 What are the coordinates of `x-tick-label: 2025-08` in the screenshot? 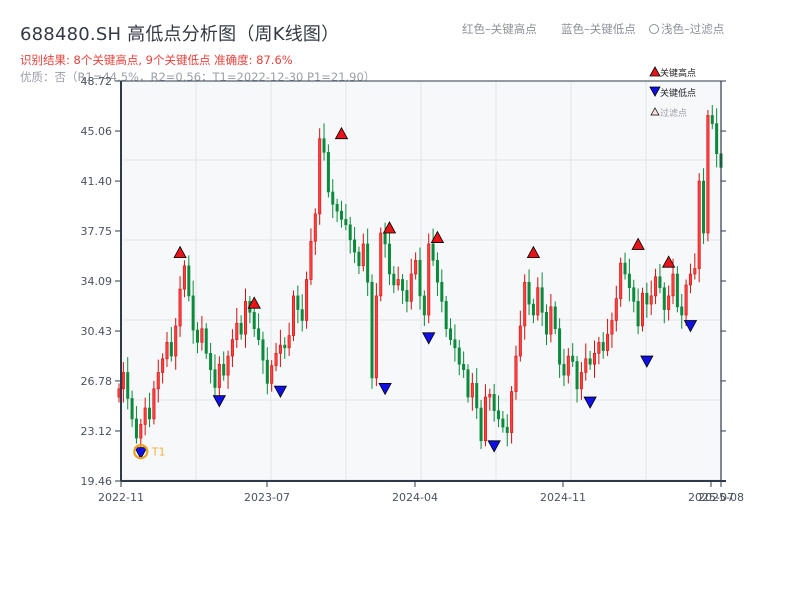 It's located at (721, 497).